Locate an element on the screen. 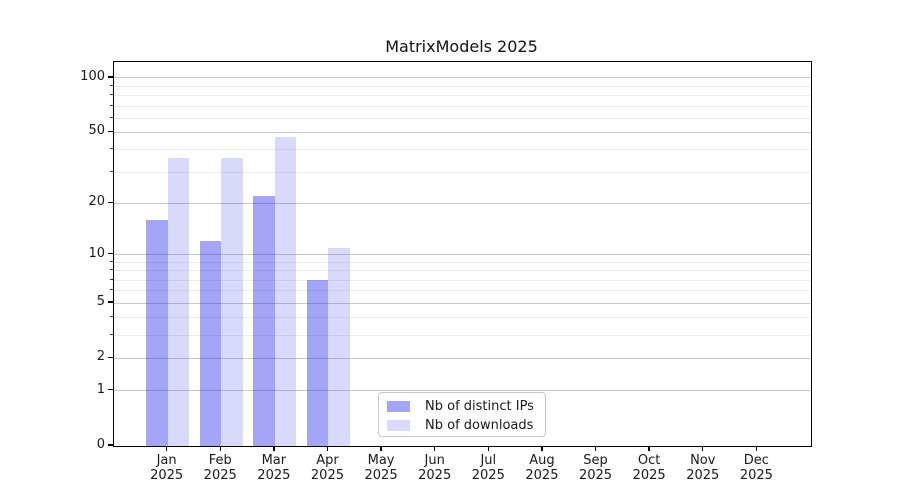 The width and height of the screenshot is (900, 500). y-tick-label: 2 is located at coordinates (100, 357).